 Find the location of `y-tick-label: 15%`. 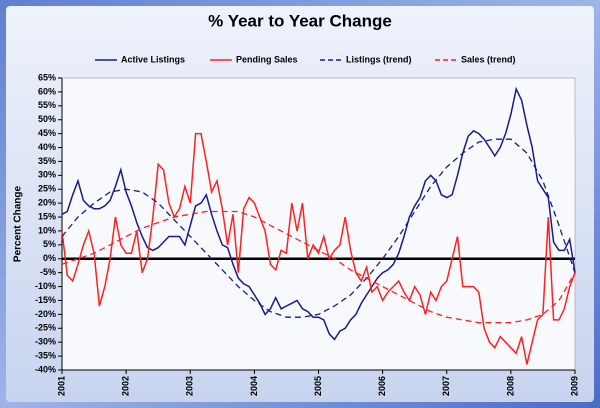

y-tick-label: 15% is located at coordinates (47, 216).